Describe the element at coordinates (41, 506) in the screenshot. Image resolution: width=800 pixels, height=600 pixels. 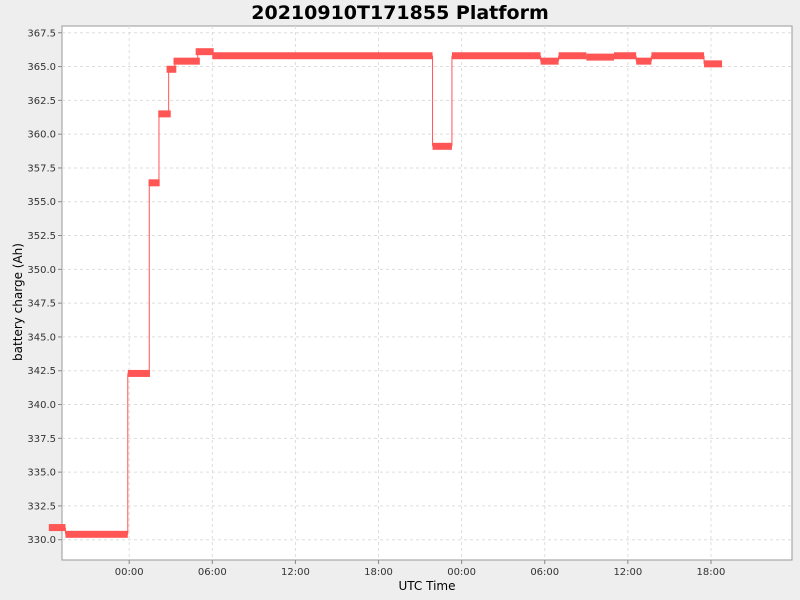
I see `y-tick-label: 332.5` at that location.